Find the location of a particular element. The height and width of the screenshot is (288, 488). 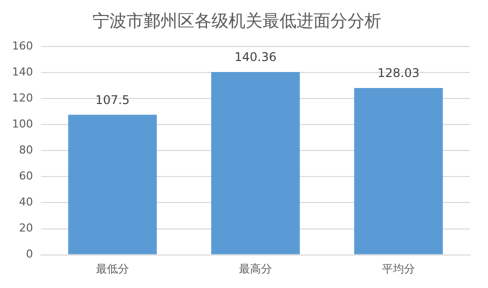

chart-title: 宁波市鄞州区各级机关最低进面分分析 is located at coordinates (237, 22).